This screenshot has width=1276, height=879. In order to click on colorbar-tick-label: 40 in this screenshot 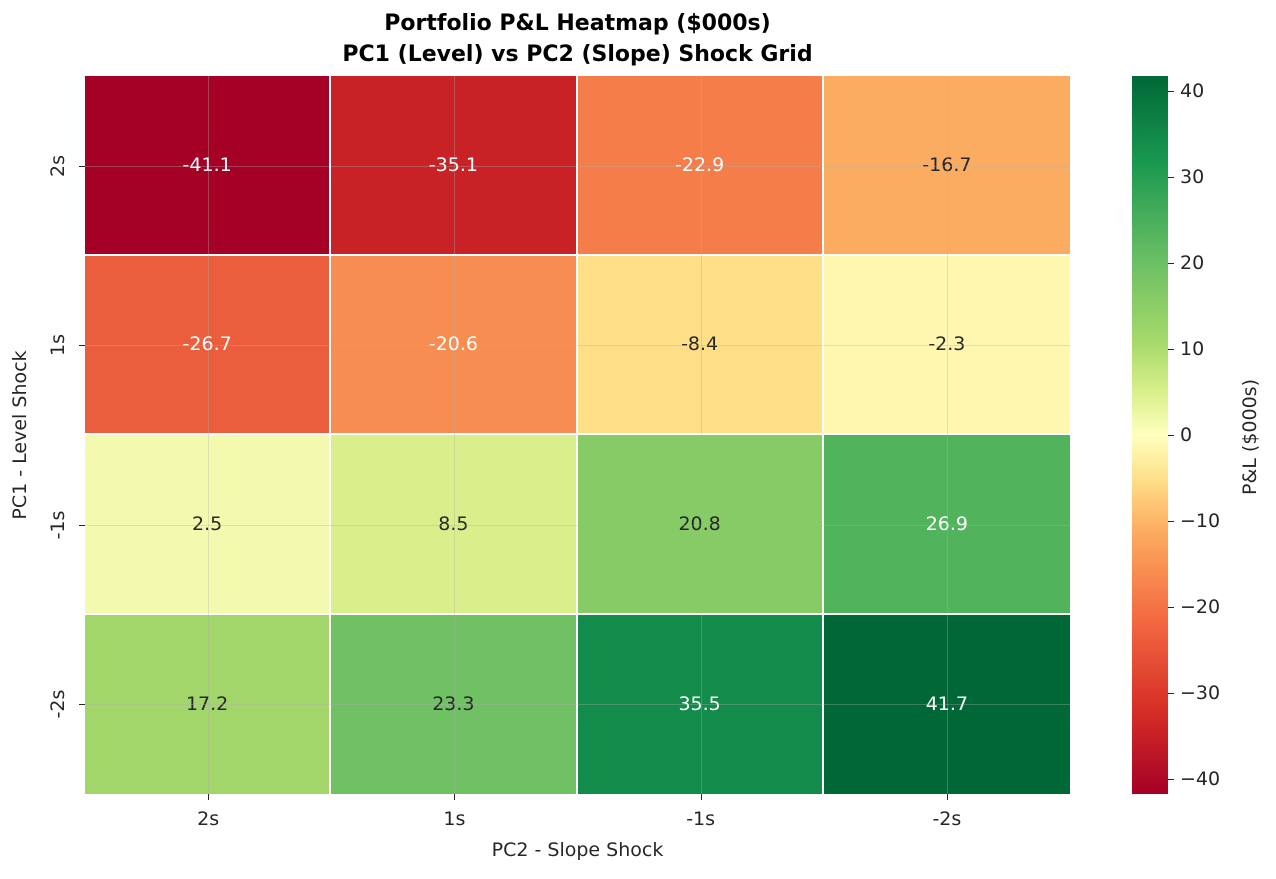, I will do `click(1192, 90)`.